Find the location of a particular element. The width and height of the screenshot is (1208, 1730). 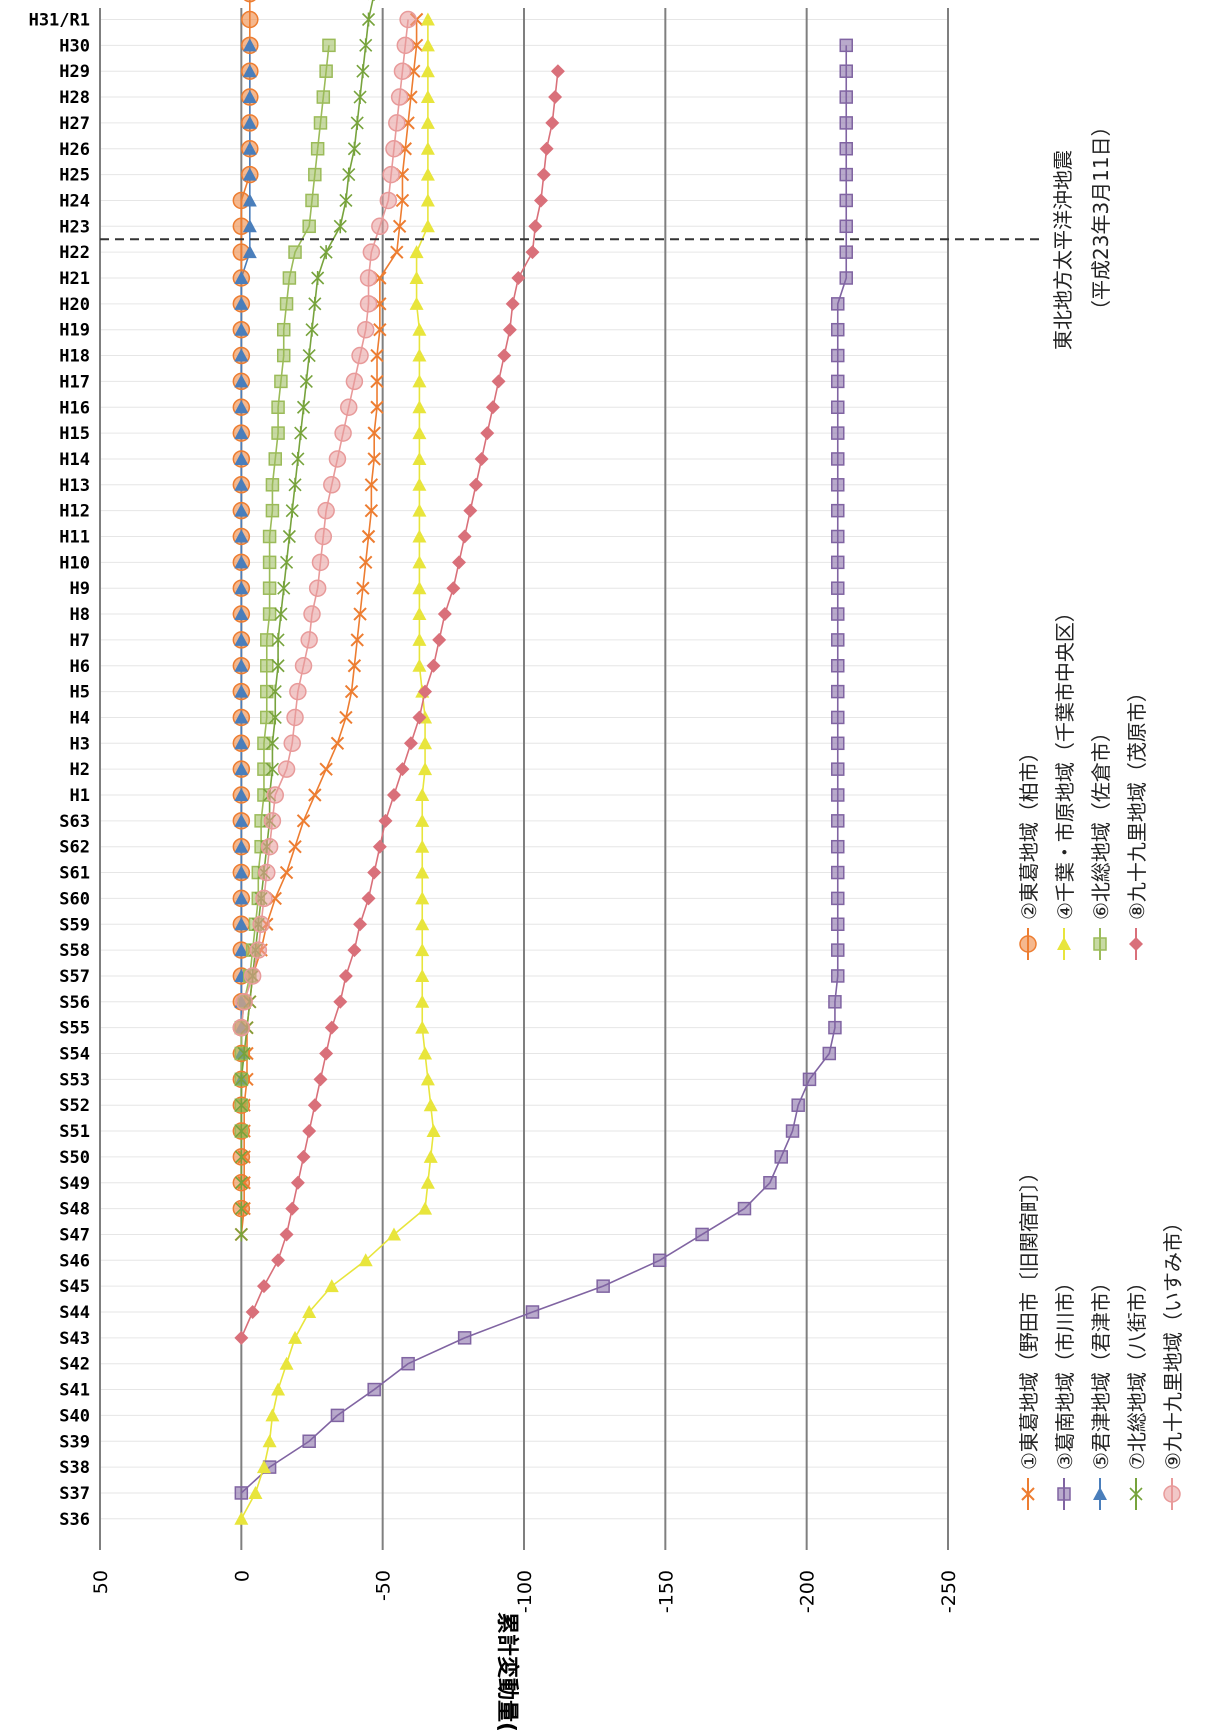

legend-entry: ⑤君津地域（君津市） is located at coordinates (1101, 1391).